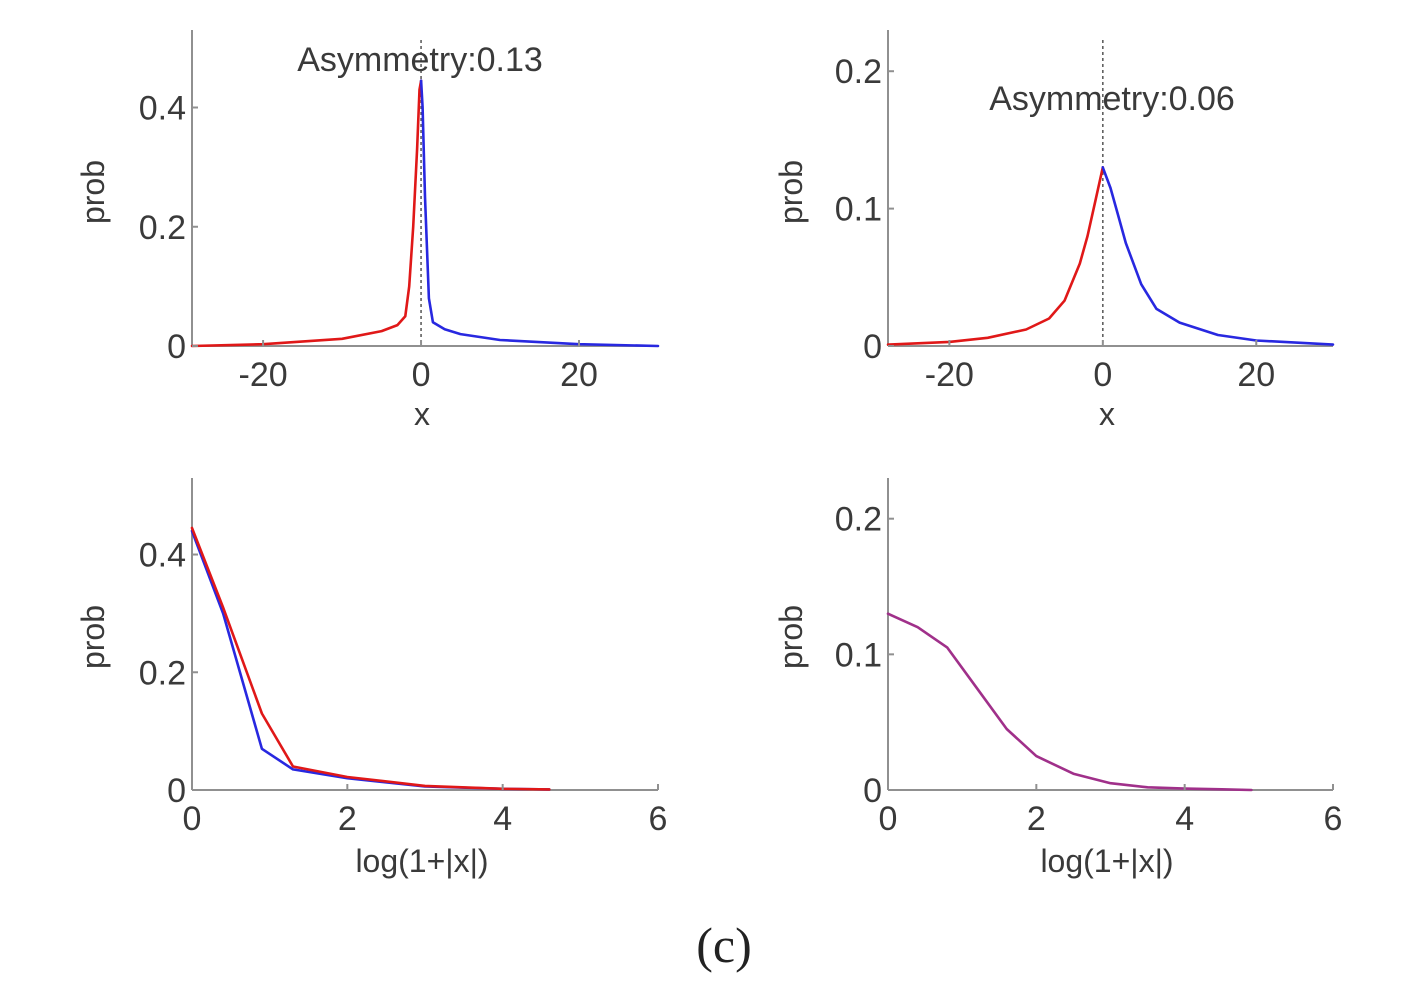  I want to click on figure-caption: (c), so click(724, 945).